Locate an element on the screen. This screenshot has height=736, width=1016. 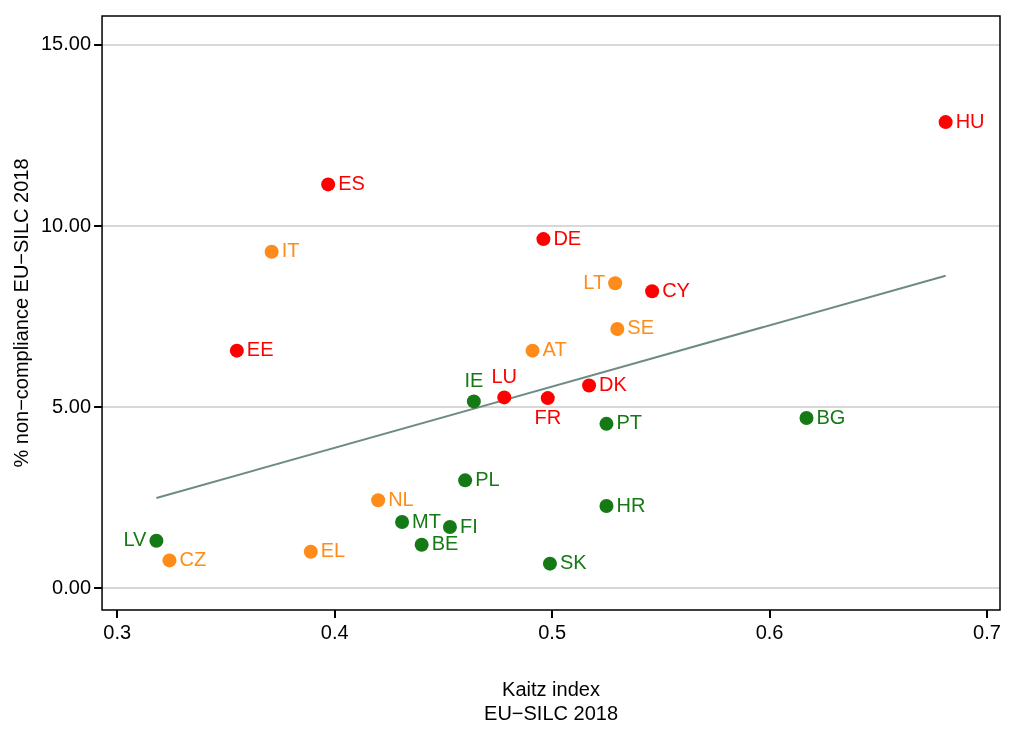
x-tick-label: 0.7 is located at coordinates (987, 631).